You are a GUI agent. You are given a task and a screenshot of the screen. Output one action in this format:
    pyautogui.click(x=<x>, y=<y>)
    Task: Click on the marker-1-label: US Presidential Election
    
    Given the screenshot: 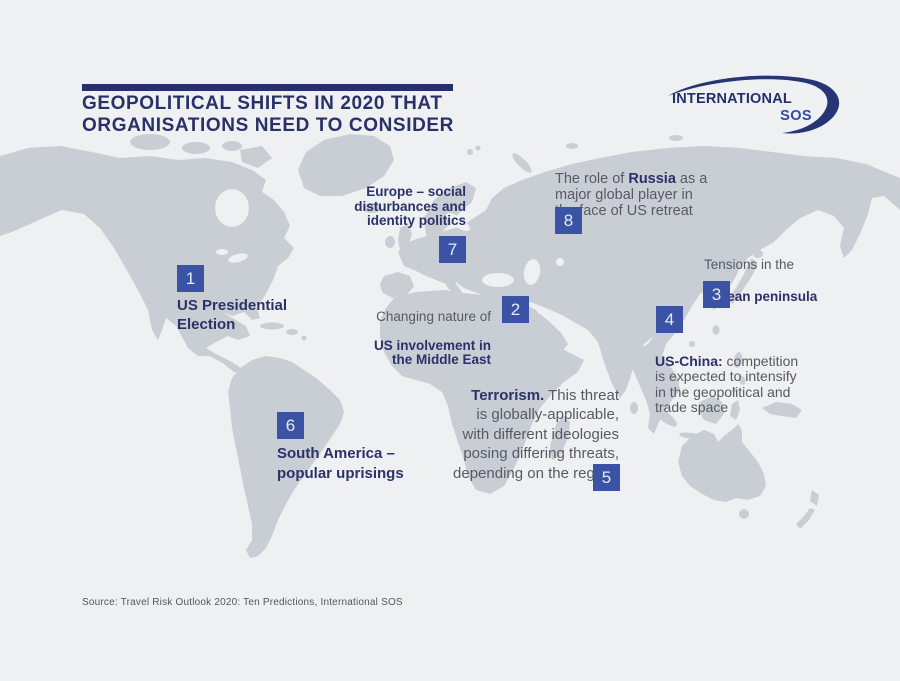 What is the action you would take?
    pyautogui.click(x=232, y=315)
    